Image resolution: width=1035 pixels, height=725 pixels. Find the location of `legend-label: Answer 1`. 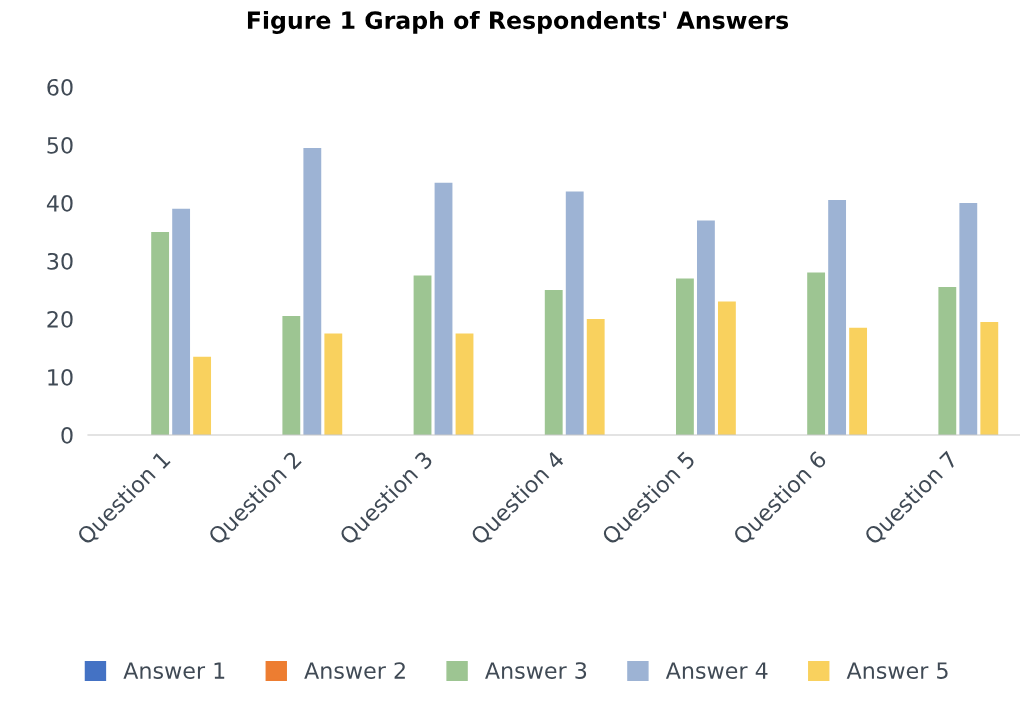

legend-label: Answer 1 is located at coordinates (174, 670).